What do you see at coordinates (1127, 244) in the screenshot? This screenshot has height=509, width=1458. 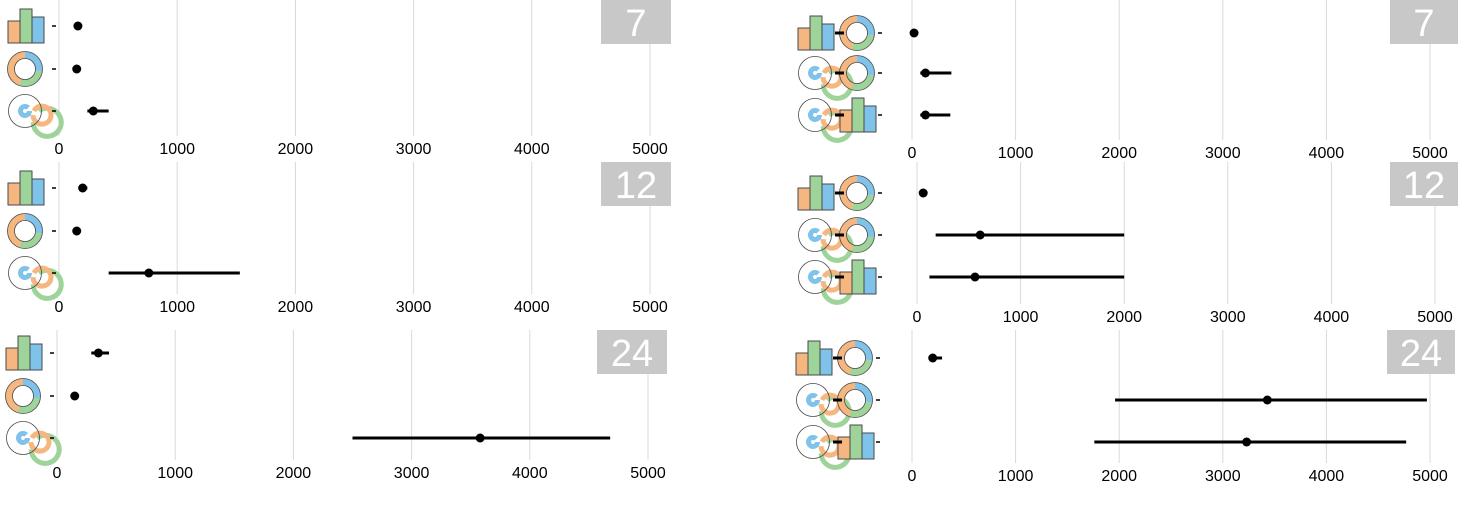 I see `chart-svg: 12 0 1000 2000 3000 4000 5000` at bounding box center [1127, 244].